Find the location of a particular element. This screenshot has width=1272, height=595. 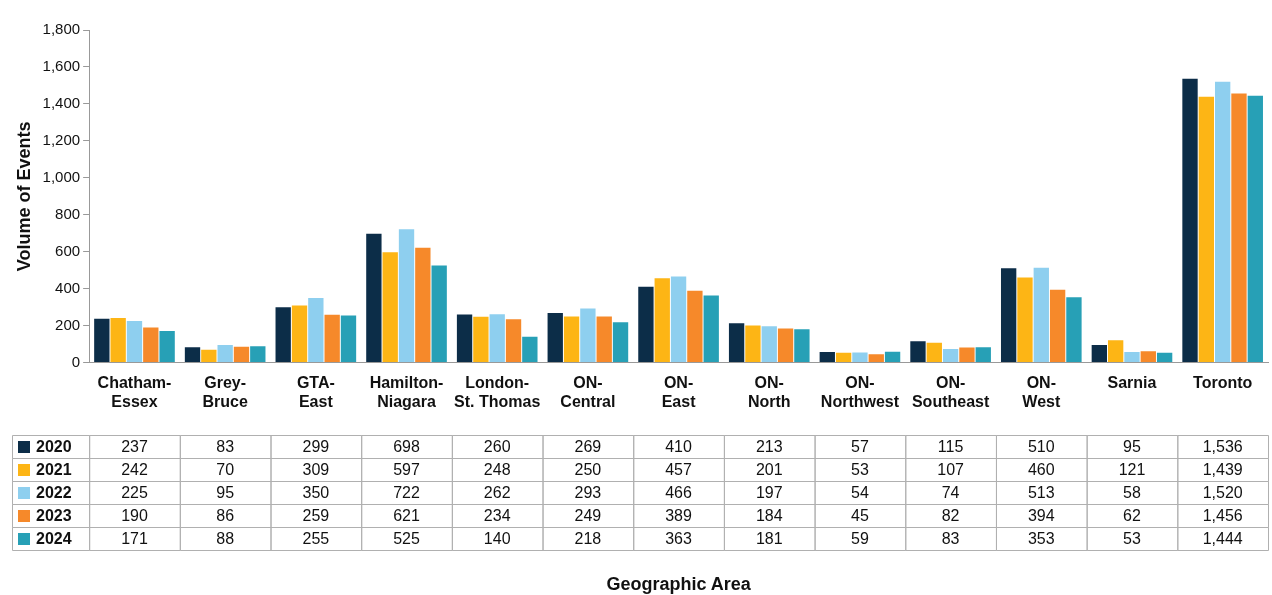

data-label: 62 is located at coordinates (1132, 515).